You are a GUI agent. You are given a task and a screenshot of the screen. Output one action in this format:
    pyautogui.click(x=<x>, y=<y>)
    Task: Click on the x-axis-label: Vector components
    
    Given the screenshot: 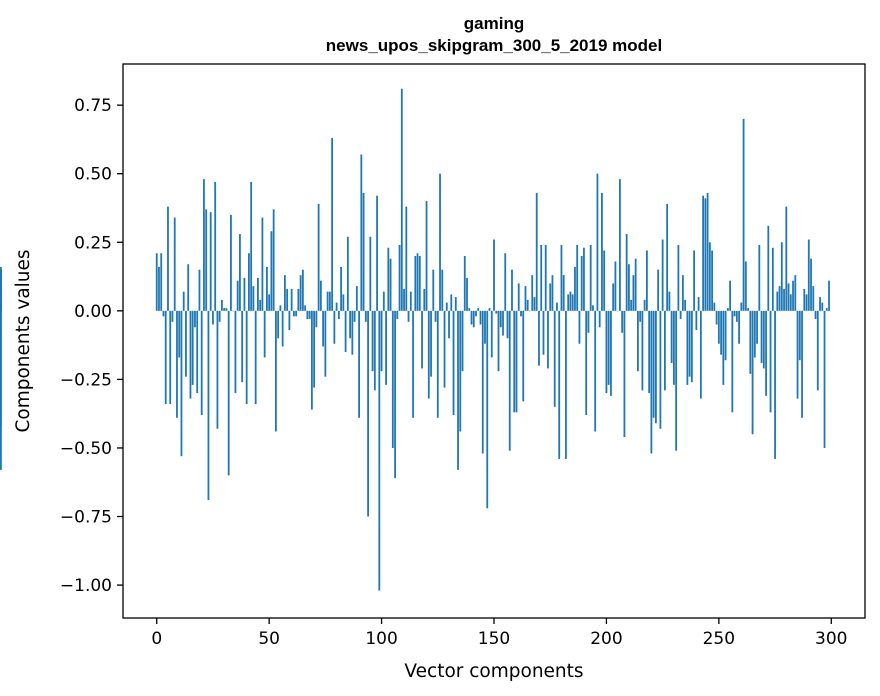 What is the action you would take?
    pyautogui.click(x=493, y=671)
    